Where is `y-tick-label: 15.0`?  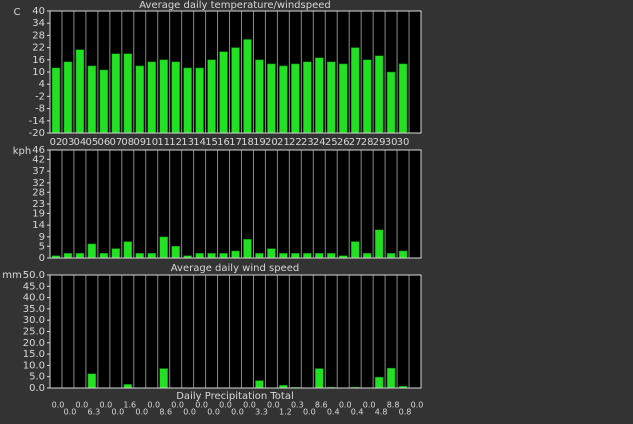 y-tick-label: 15.0 is located at coordinates (34, 354).